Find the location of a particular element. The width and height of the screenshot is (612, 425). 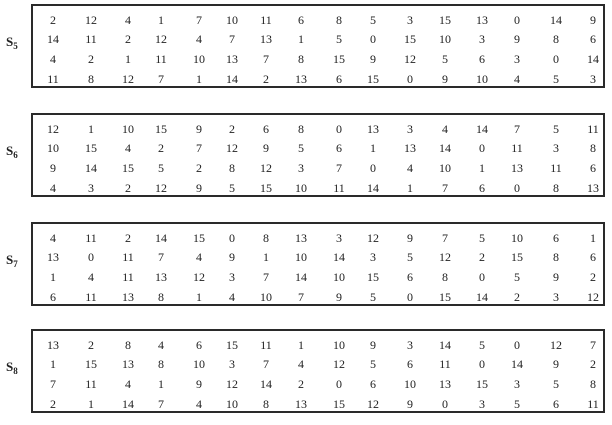

sbox-row: 4 11 2 14 15 0 8 13 3 12 9 7 5 10 6 1 is located at coordinates (318, 238).